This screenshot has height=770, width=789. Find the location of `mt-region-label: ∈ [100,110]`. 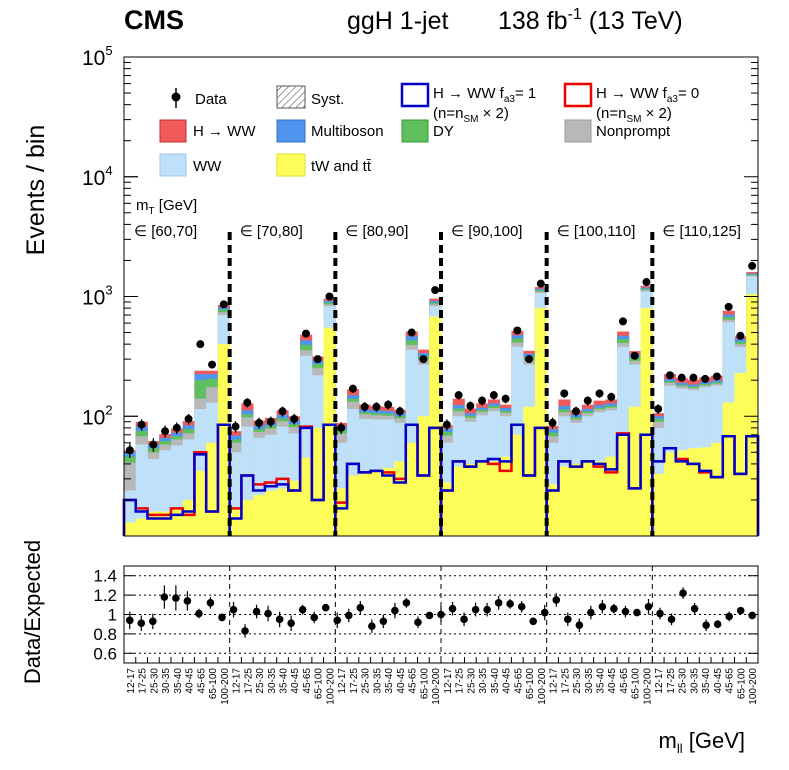

mt-region-label: ∈ [100,110] is located at coordinates (596, 231).